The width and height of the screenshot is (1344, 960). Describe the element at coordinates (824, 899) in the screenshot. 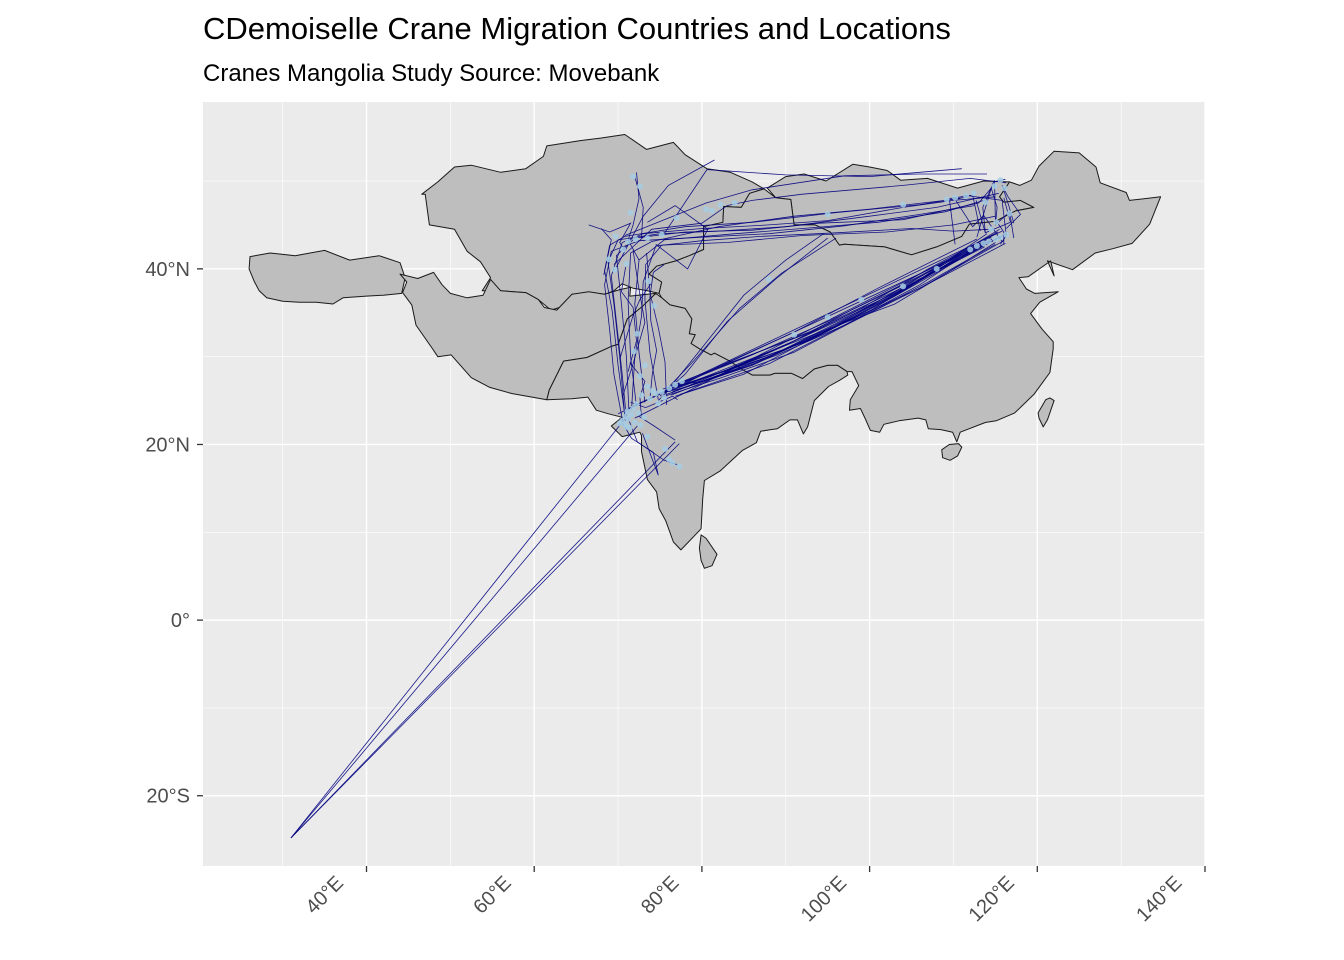

I see `x-tick-label: 100°E` at that location.